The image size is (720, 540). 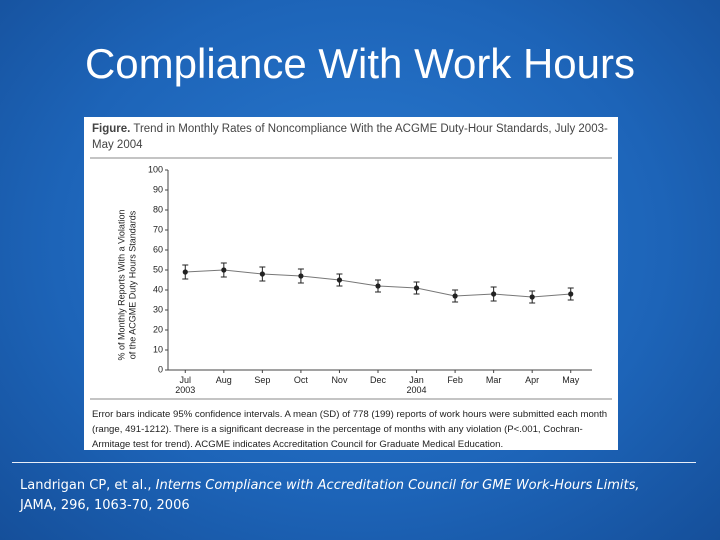 I want to click on y-label: % of Monthly Reports With a Violation, so click(x=121, y=285).